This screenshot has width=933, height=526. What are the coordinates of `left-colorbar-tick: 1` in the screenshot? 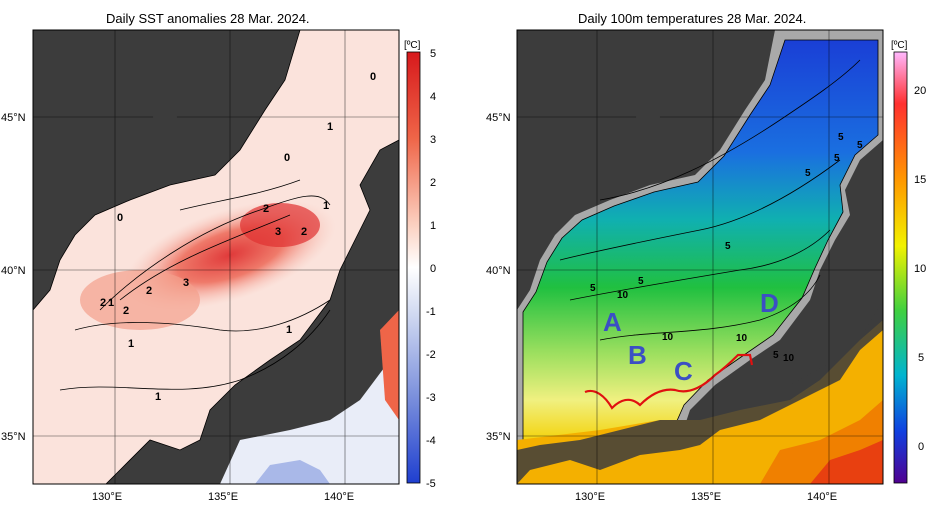 It's located at (433, 226).